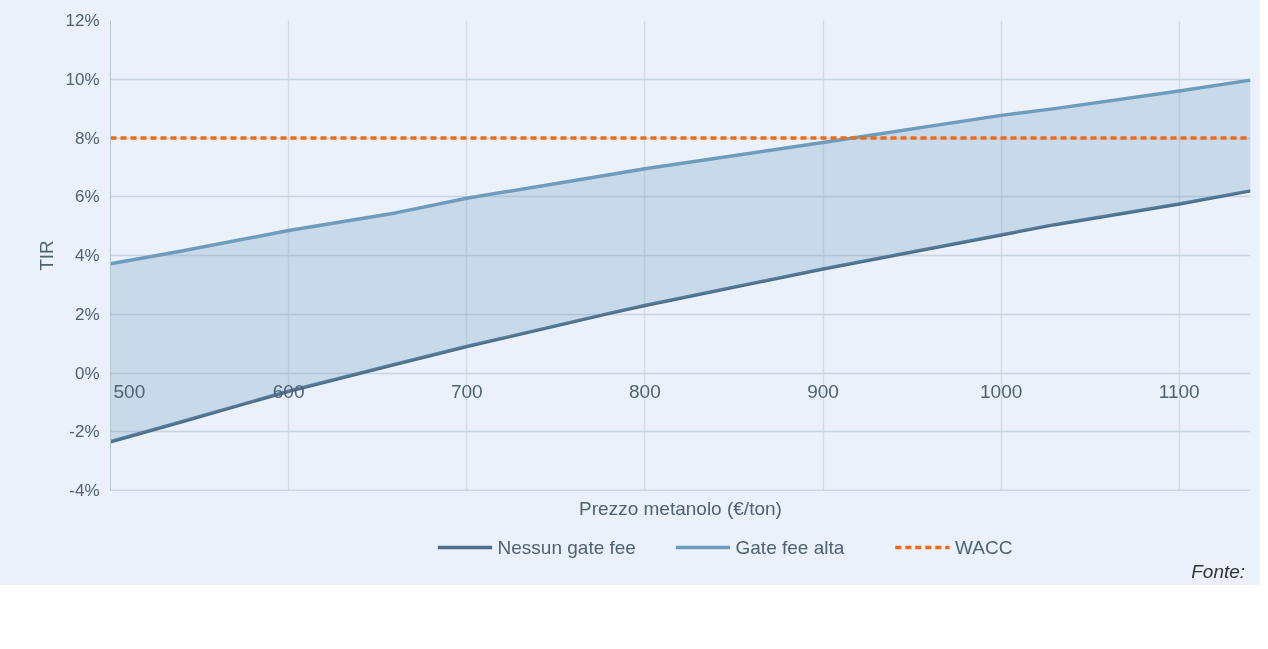  Describe the element at coordinates (87, 314) in the screenshot. I see `y-tick-label: 2%` at that location.